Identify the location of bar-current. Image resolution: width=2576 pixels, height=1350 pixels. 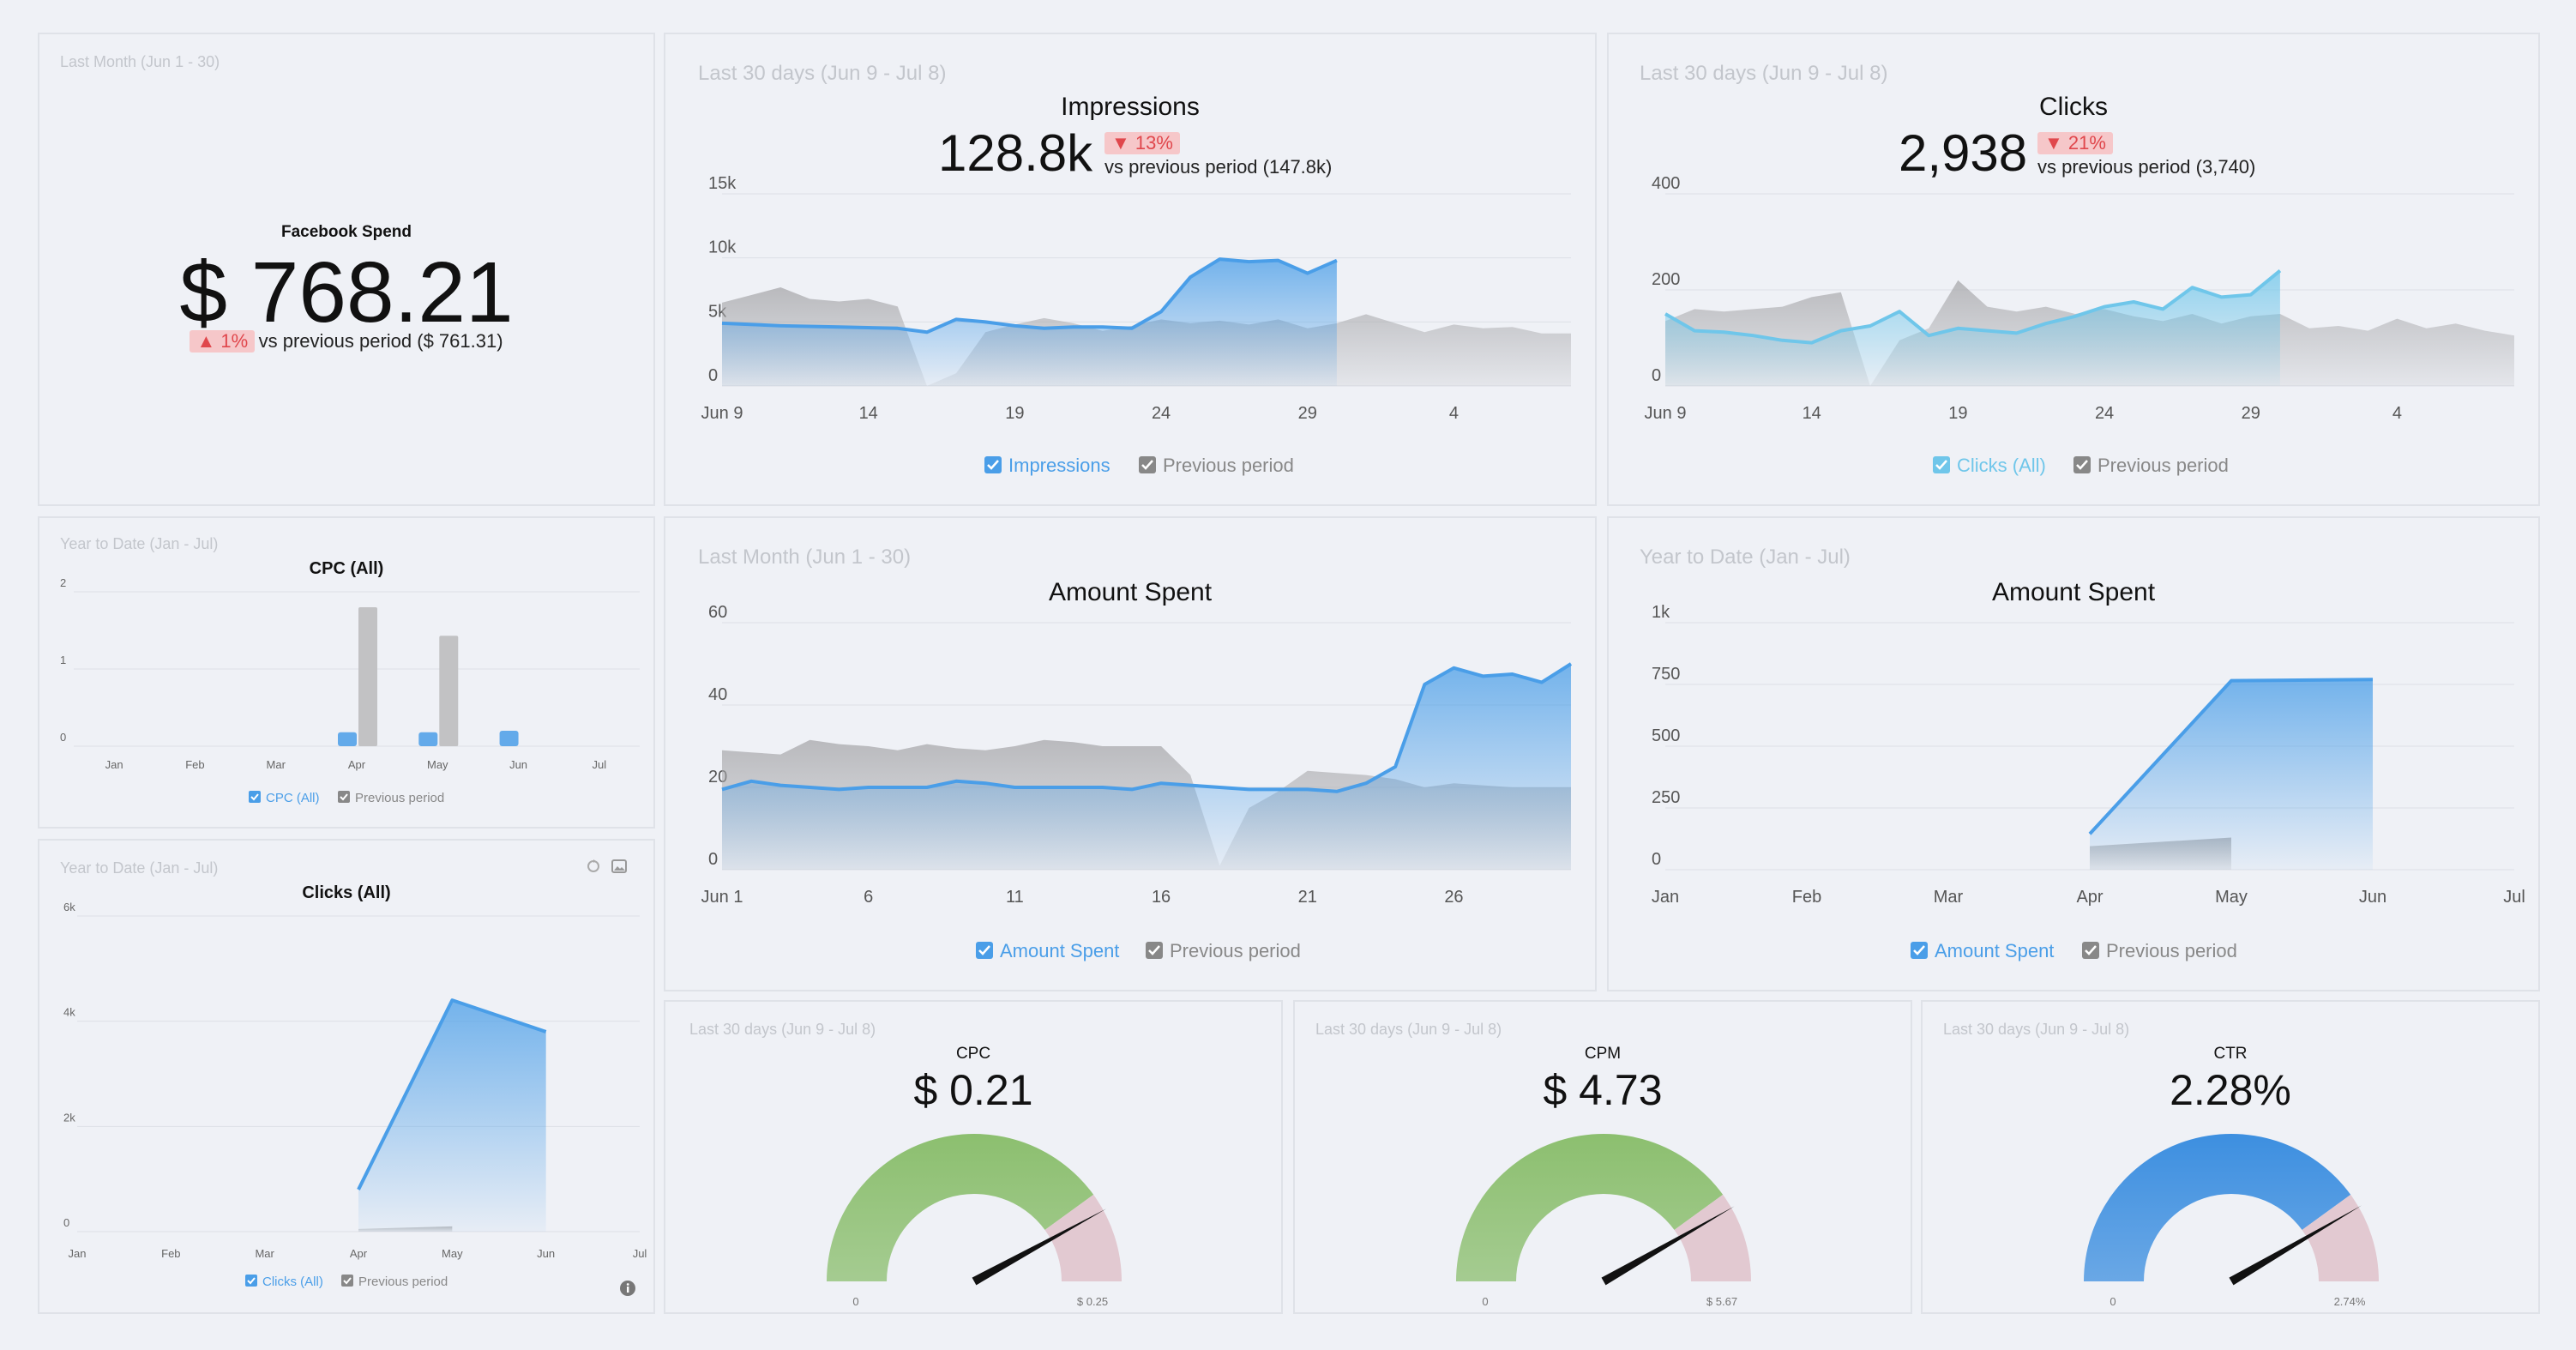
(509, 739).